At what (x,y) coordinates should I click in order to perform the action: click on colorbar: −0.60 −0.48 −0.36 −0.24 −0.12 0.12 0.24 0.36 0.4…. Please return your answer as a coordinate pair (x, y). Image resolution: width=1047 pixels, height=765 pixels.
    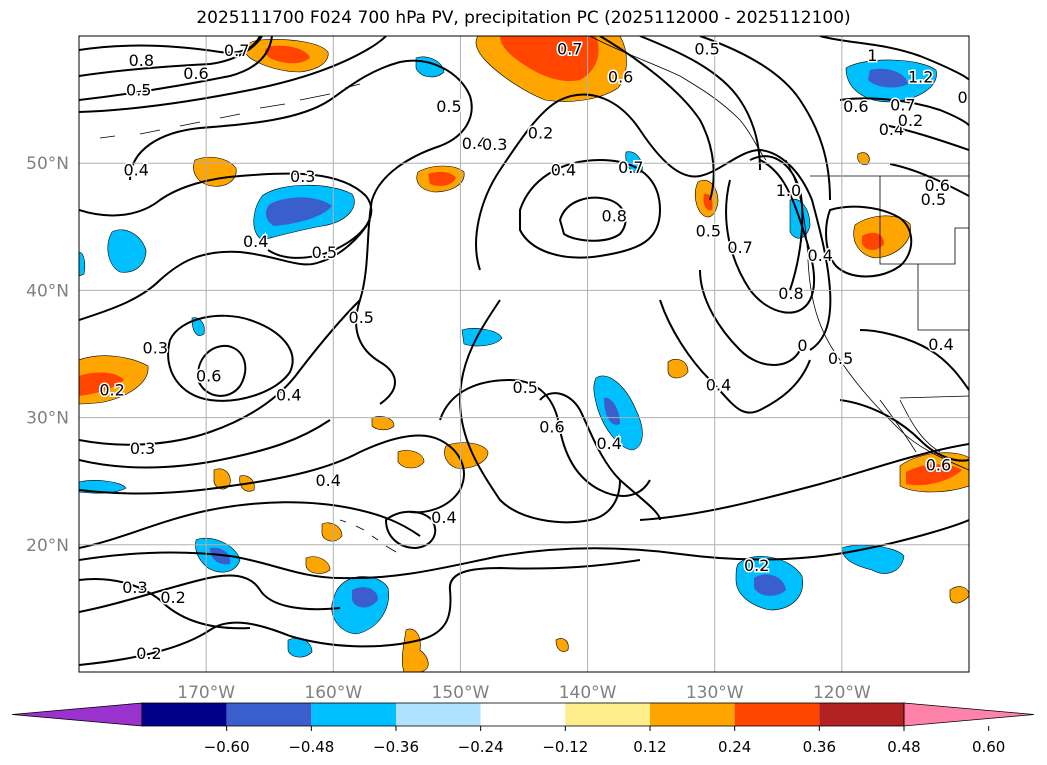
    Looking at the image, I should click on (523, 729).